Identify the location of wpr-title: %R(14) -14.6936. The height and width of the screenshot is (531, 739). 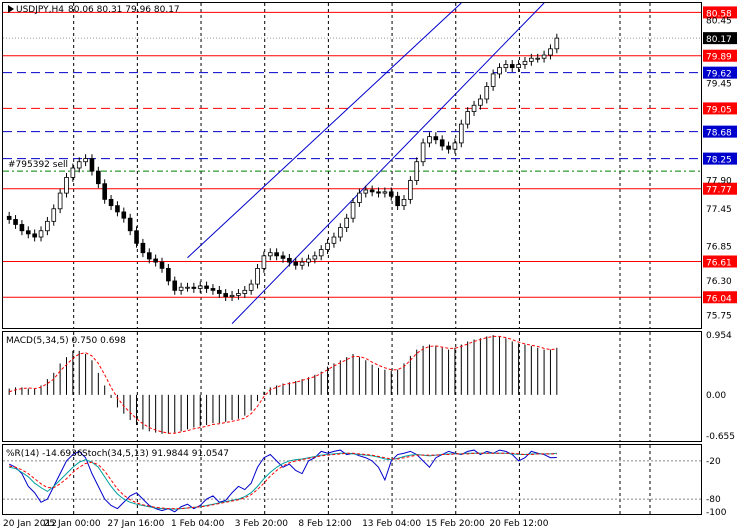
(44, 454).